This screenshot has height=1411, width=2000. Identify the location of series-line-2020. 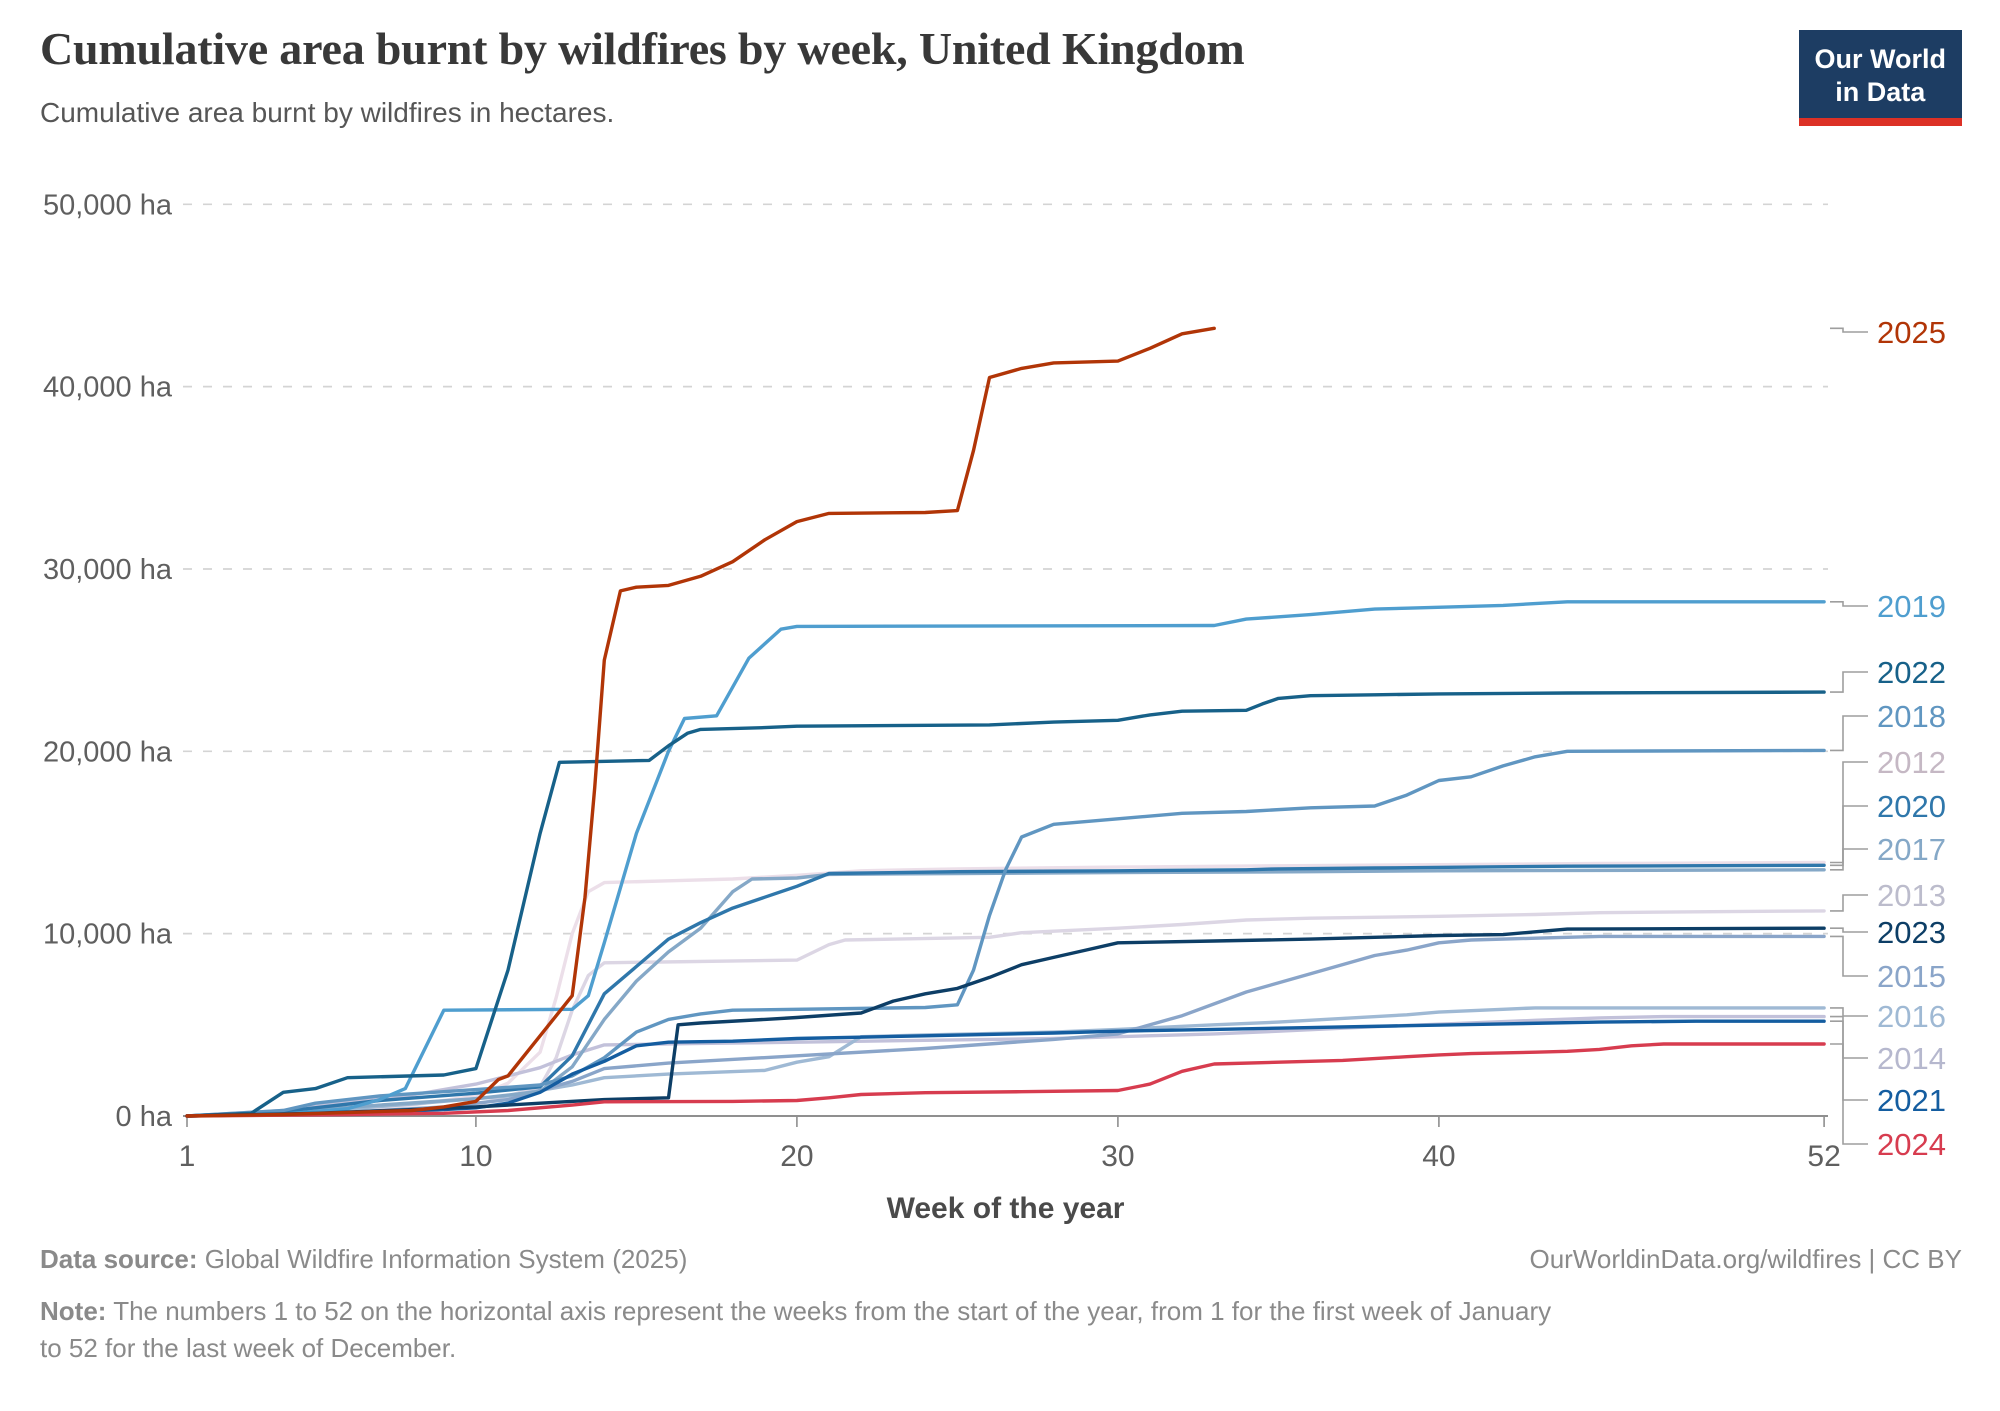
(1005, 990).